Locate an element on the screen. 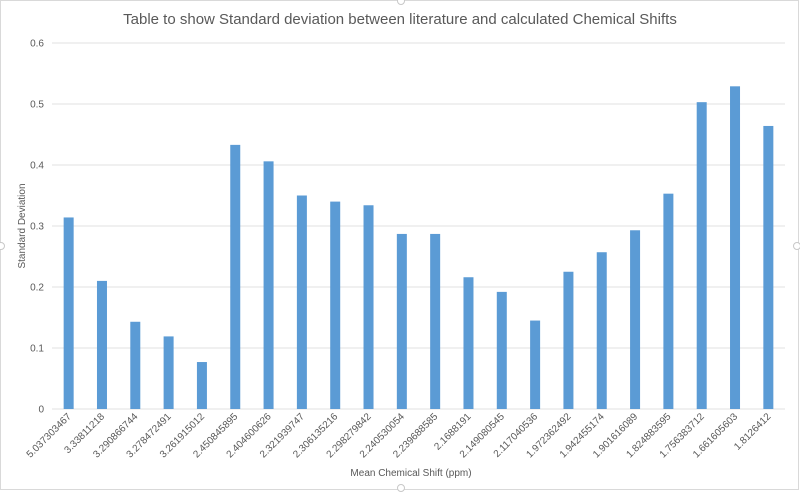 This screenshot has width=800, height=492. x-tick-label: 1.8126412 is located at coordinates (753, 432).